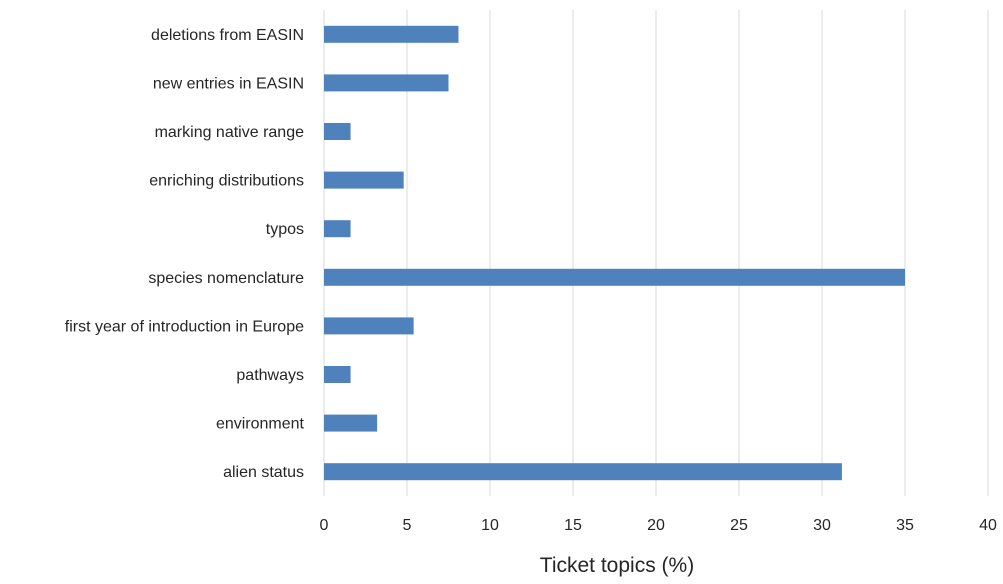  I want to click on category-label: first year of introduction in Europe, so click(184, 326).